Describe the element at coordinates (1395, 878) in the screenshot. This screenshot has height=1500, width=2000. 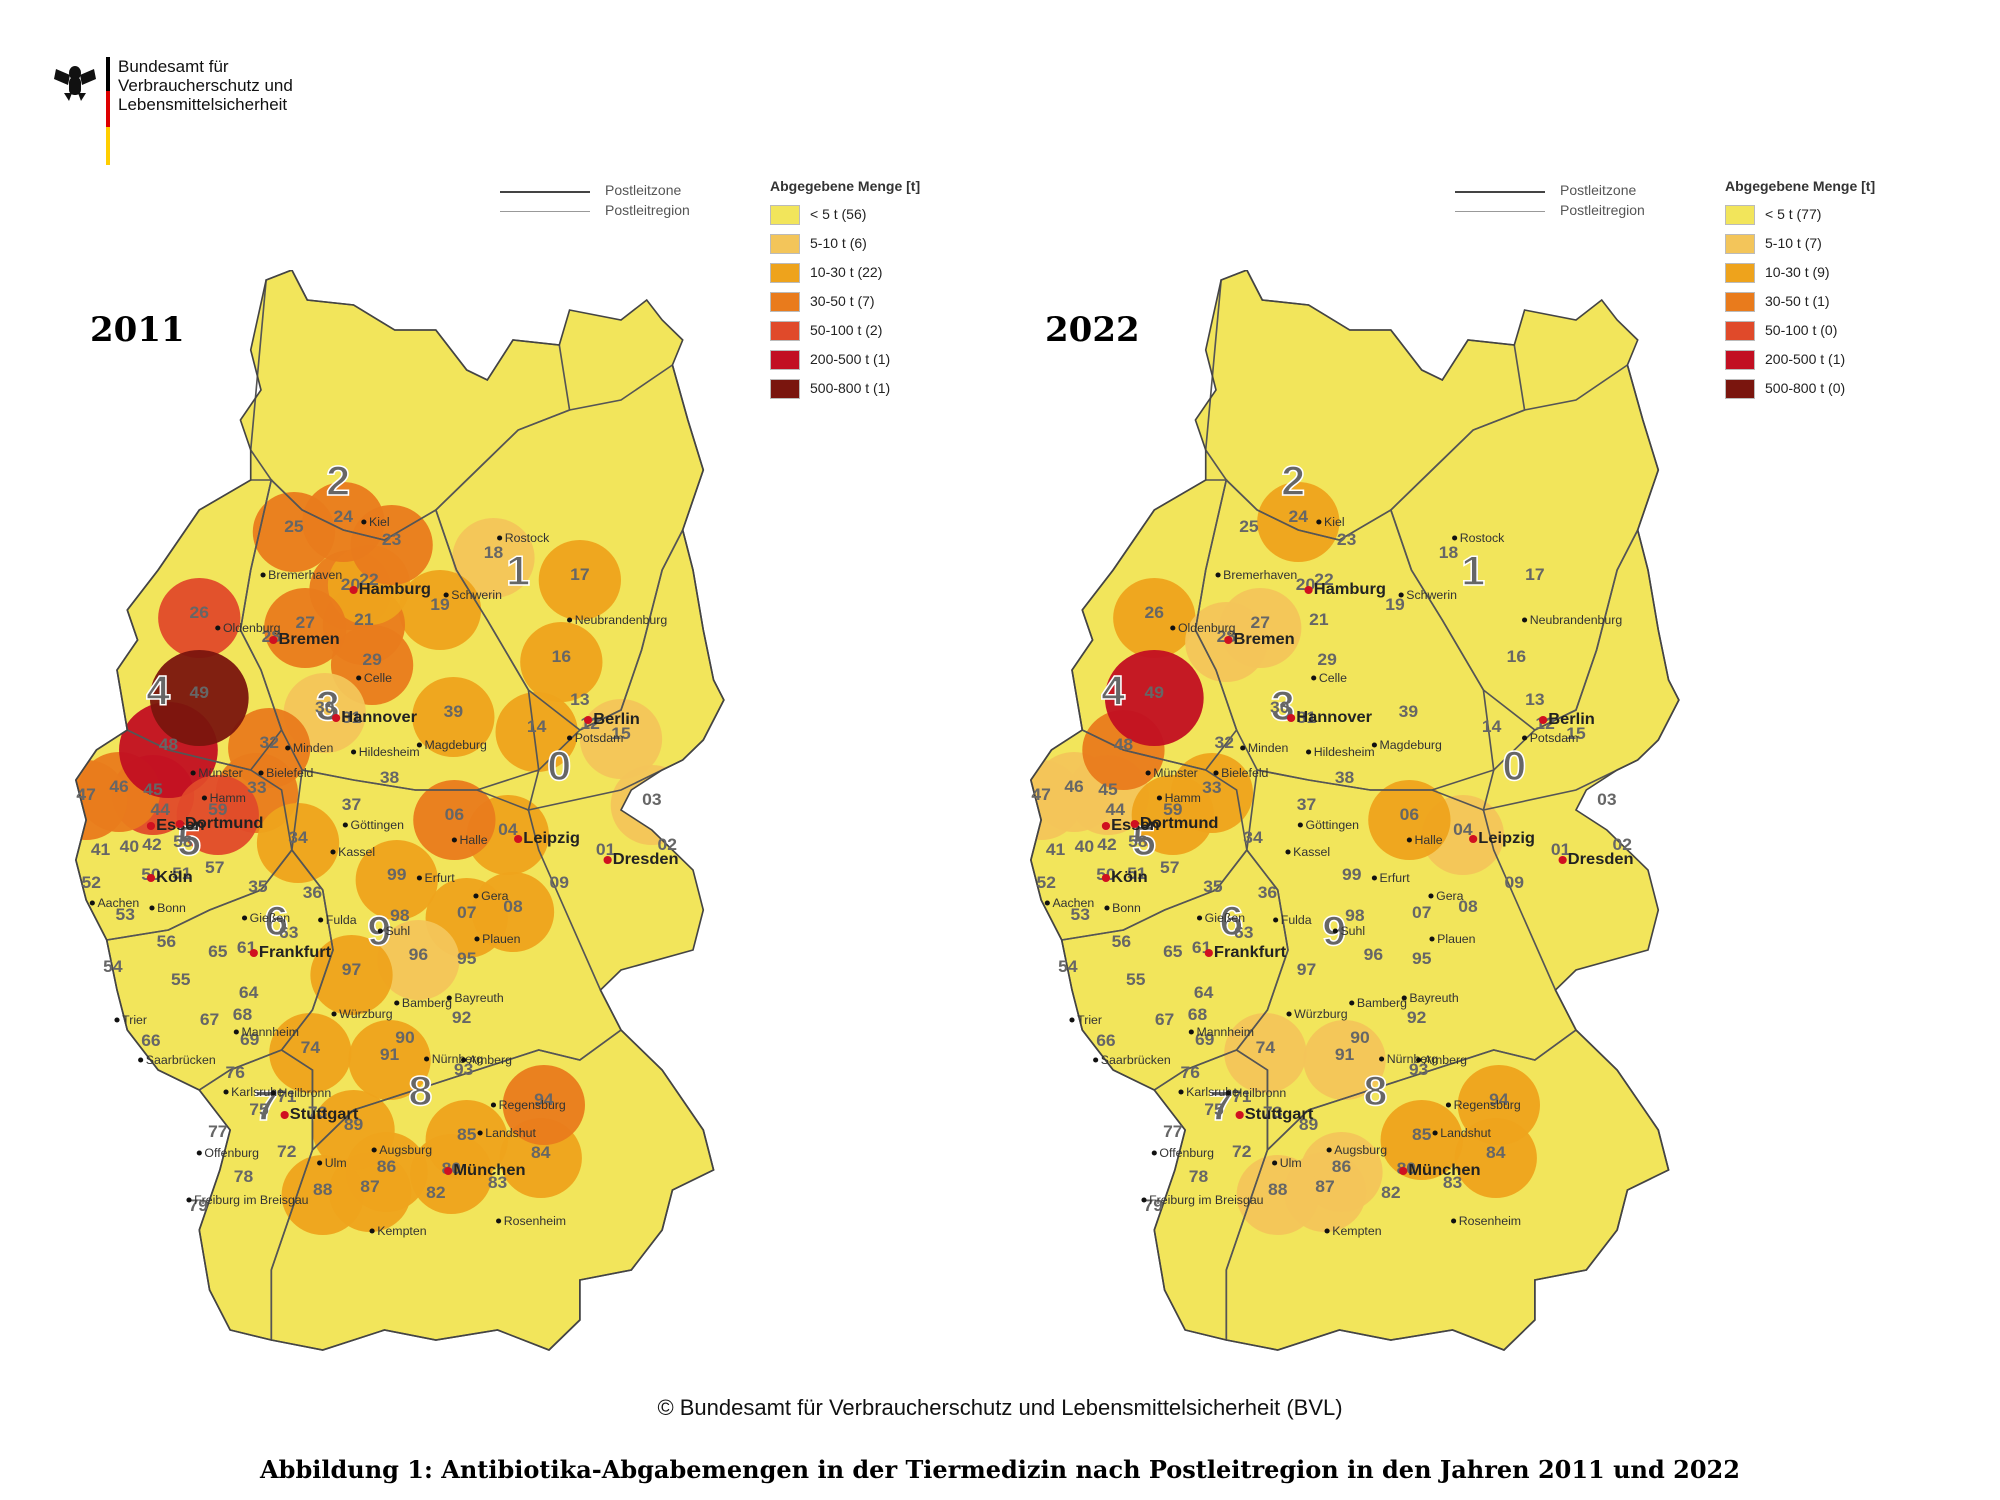
I see `city-label: Erfurt` at that location.